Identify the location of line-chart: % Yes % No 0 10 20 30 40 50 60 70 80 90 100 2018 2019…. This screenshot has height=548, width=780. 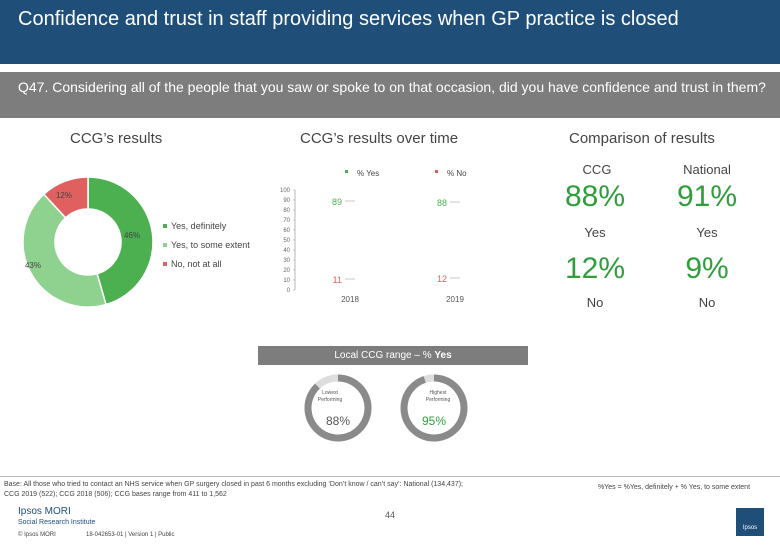
(373, 236).